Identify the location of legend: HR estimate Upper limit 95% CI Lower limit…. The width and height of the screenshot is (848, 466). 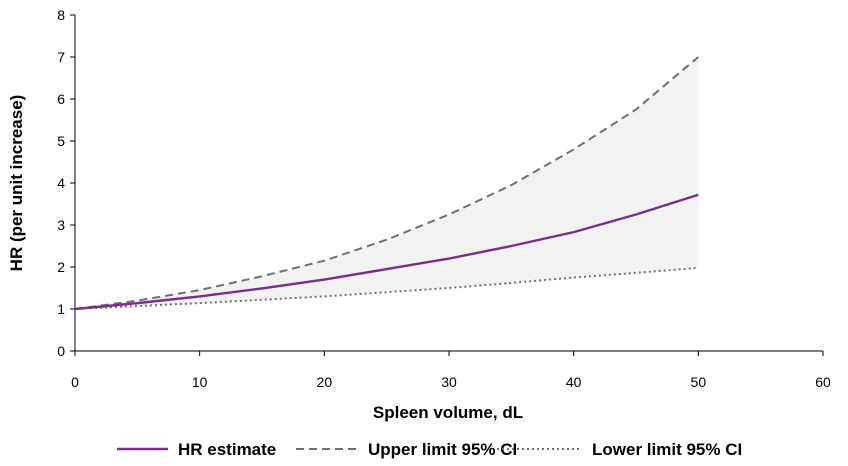
(429, 449).